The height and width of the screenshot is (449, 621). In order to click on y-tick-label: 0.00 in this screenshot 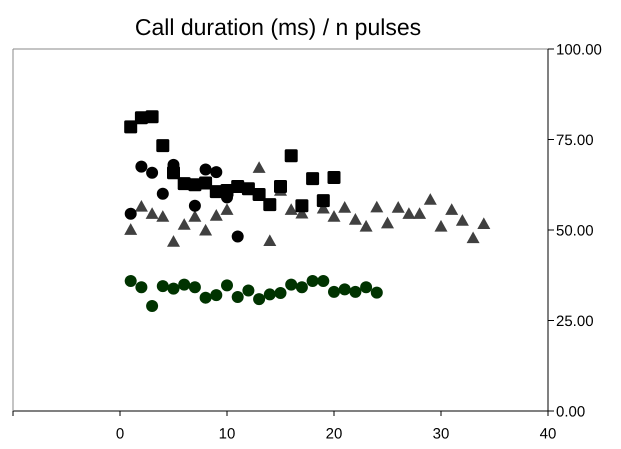, I will do `click(571, 411)`.